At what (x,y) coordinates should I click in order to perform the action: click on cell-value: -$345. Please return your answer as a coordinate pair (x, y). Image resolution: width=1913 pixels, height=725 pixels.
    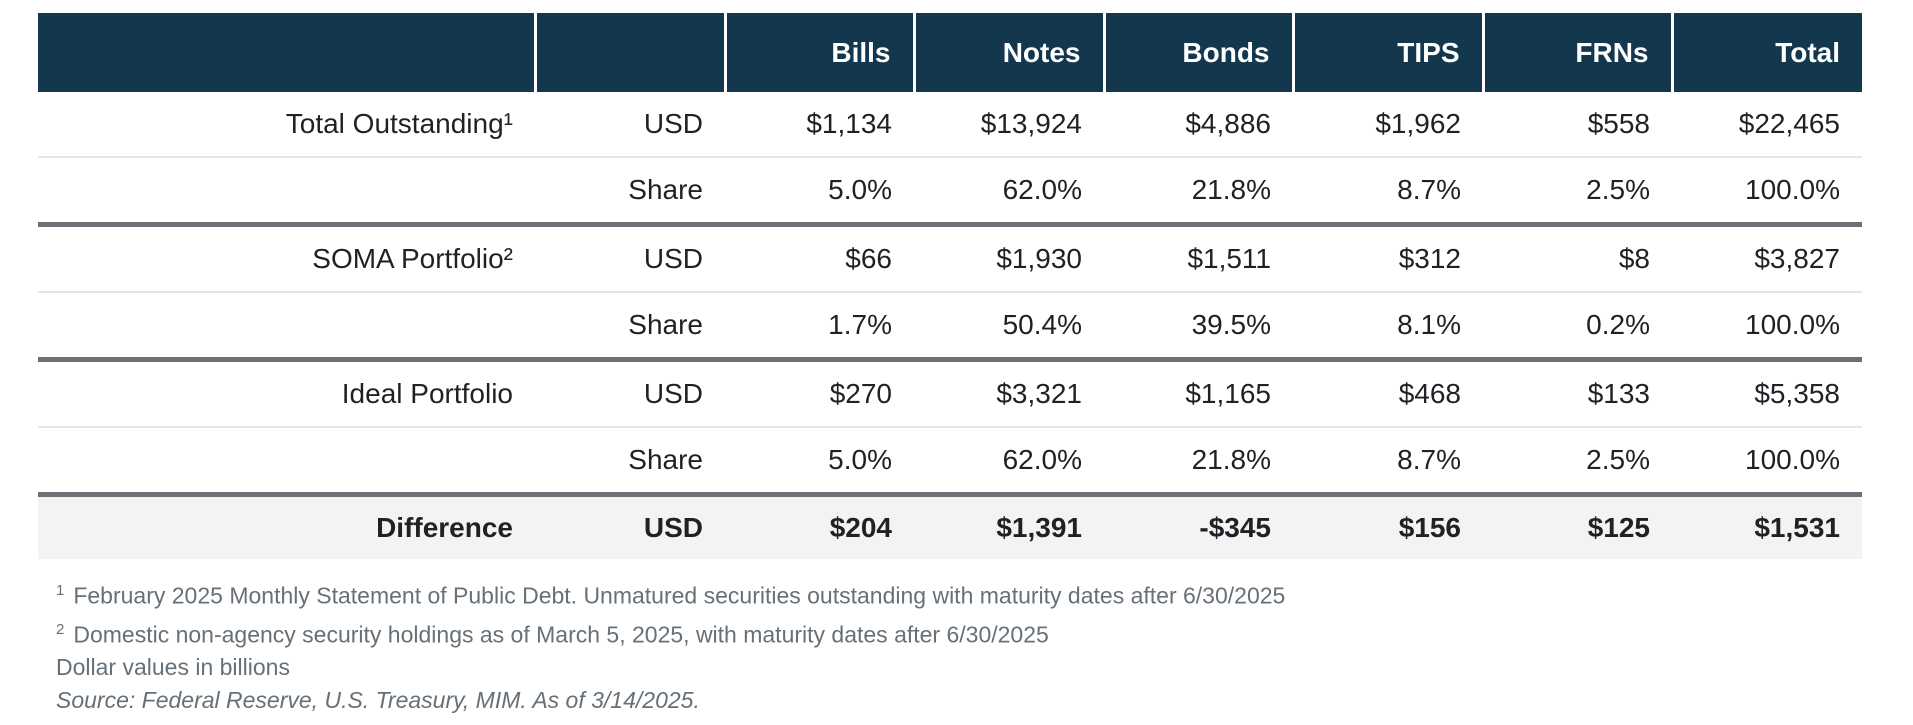
    Looking at the image, I should click on (1198, 525).